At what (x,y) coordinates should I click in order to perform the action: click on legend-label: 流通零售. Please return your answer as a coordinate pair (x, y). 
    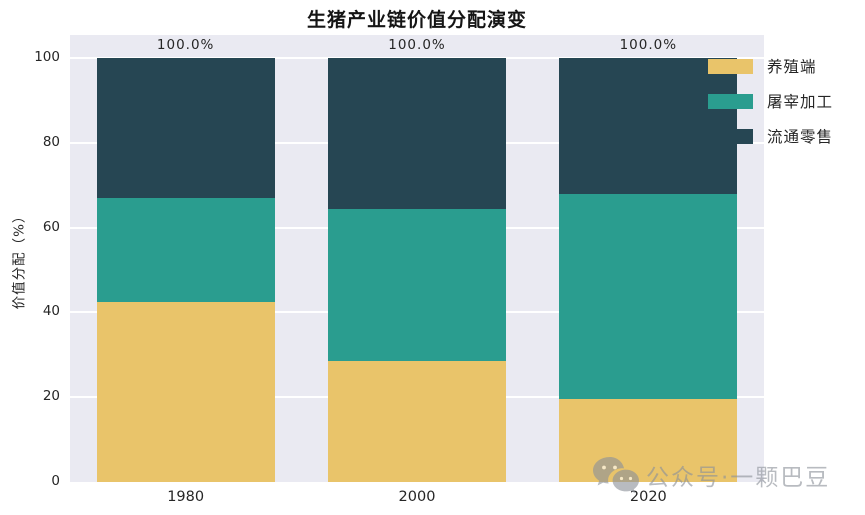
    Looking at the image, I should click on (800, 137).